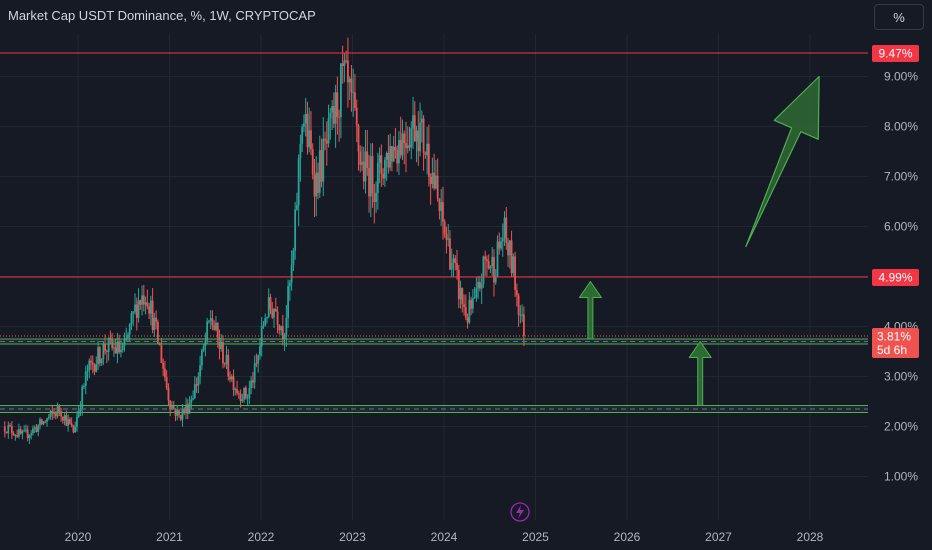 The image size is (932, 550). I want to click on x-tick-label: 2021, so click(169, 537).